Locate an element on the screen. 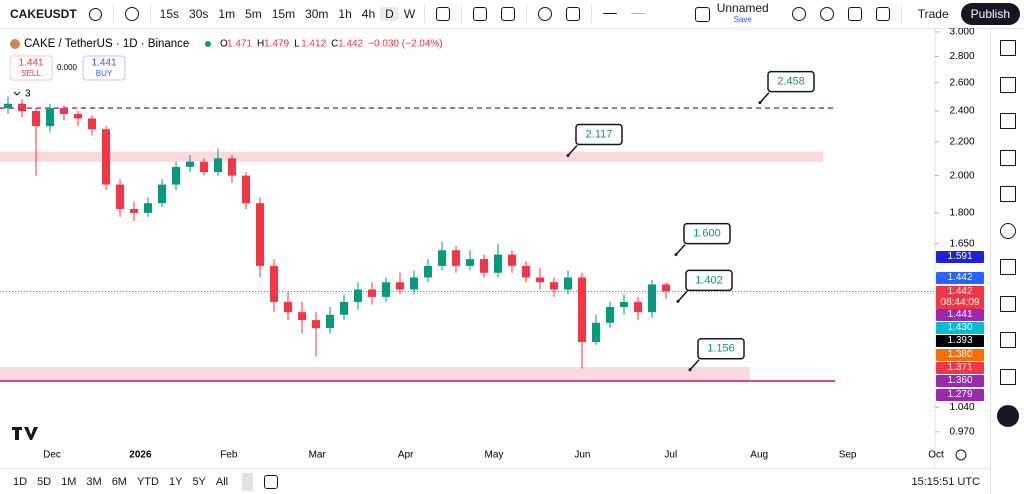 The image size is (1024, 494). range: 6M is located at coordinates (119, 481).